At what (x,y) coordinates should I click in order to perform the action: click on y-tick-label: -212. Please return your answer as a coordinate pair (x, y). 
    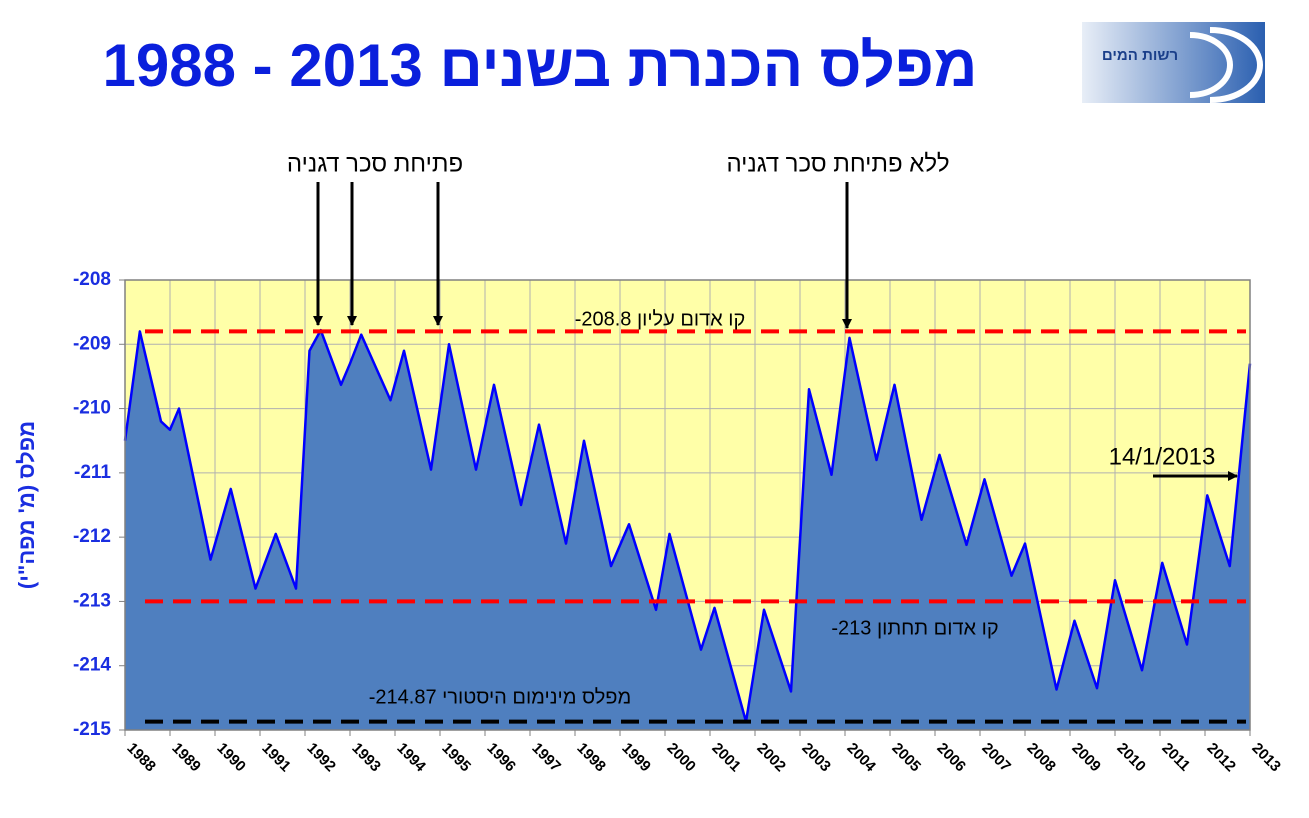
    Looking at the image, I should click on (92, 536).